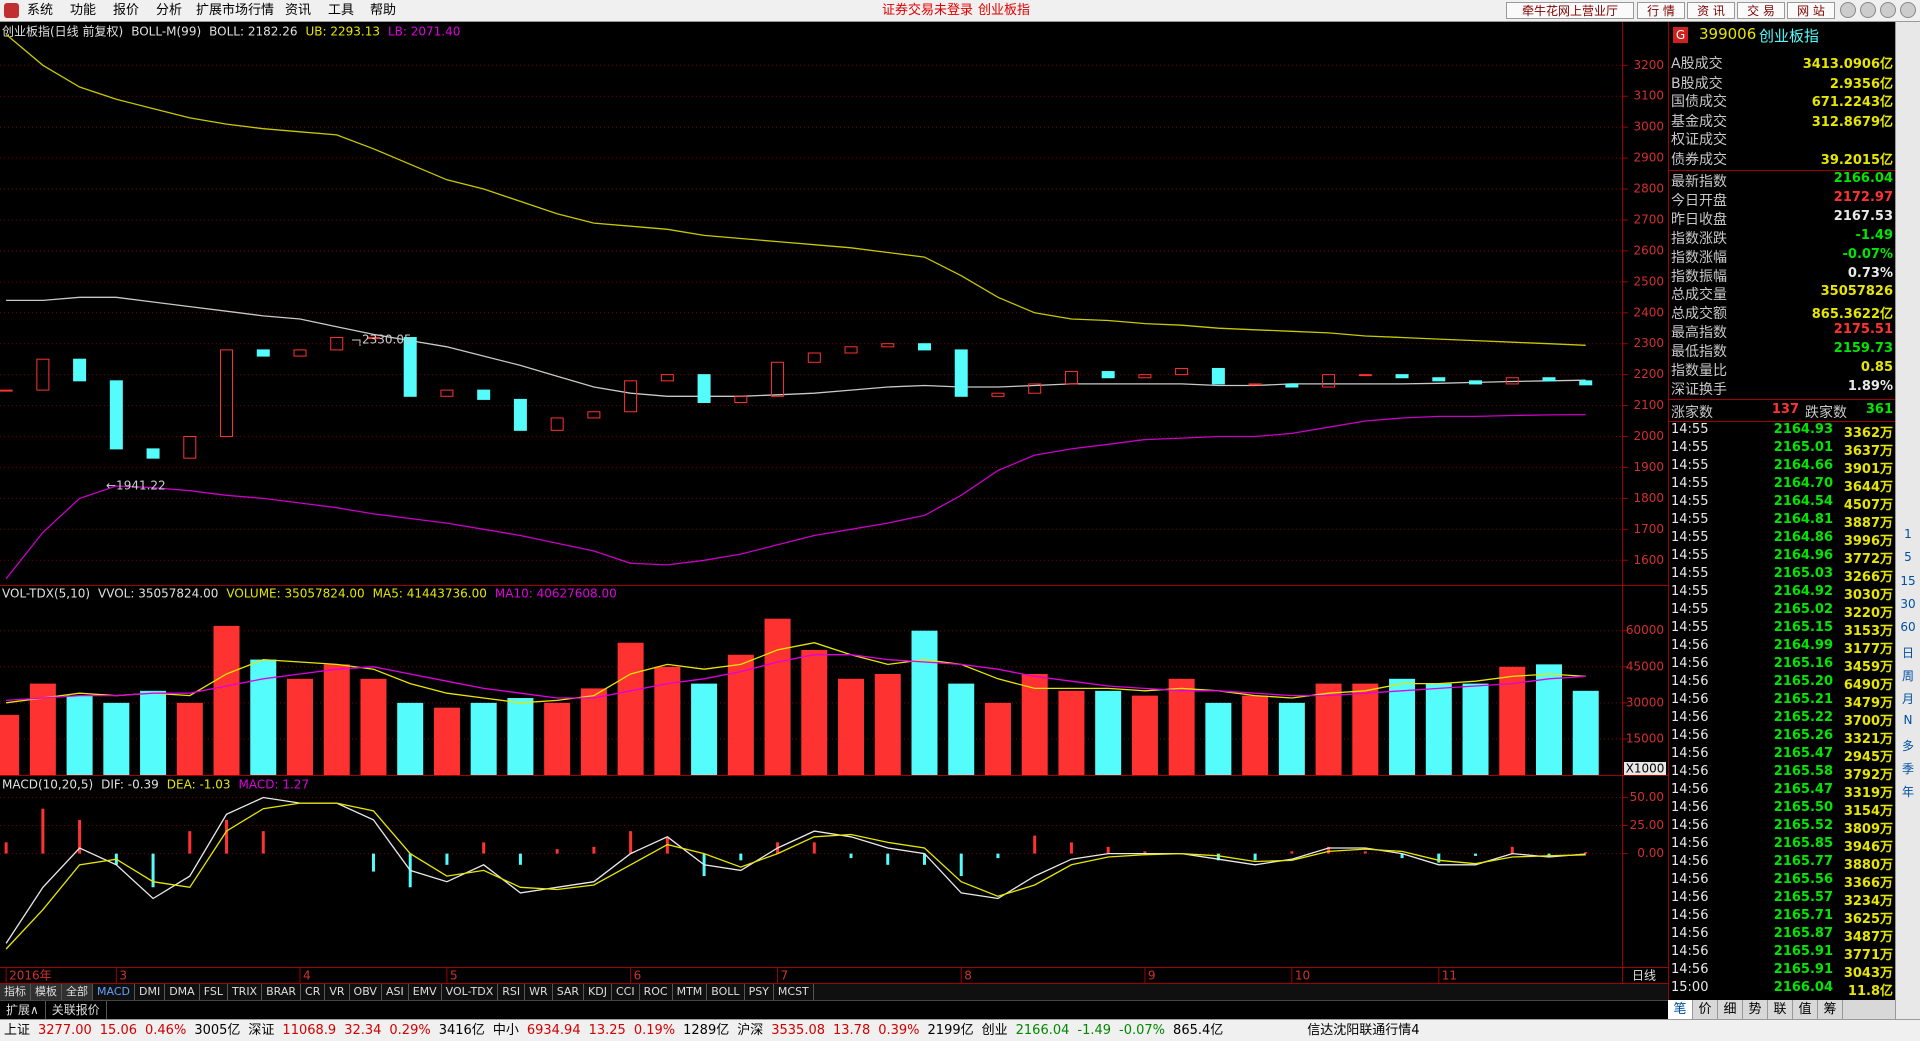 The height and width of the screenshot is (1041, 1920). What do you see at coordinates (1907, 652) in the screenshot?
I see `period-button: 日` at bounding box center [1907, 652].